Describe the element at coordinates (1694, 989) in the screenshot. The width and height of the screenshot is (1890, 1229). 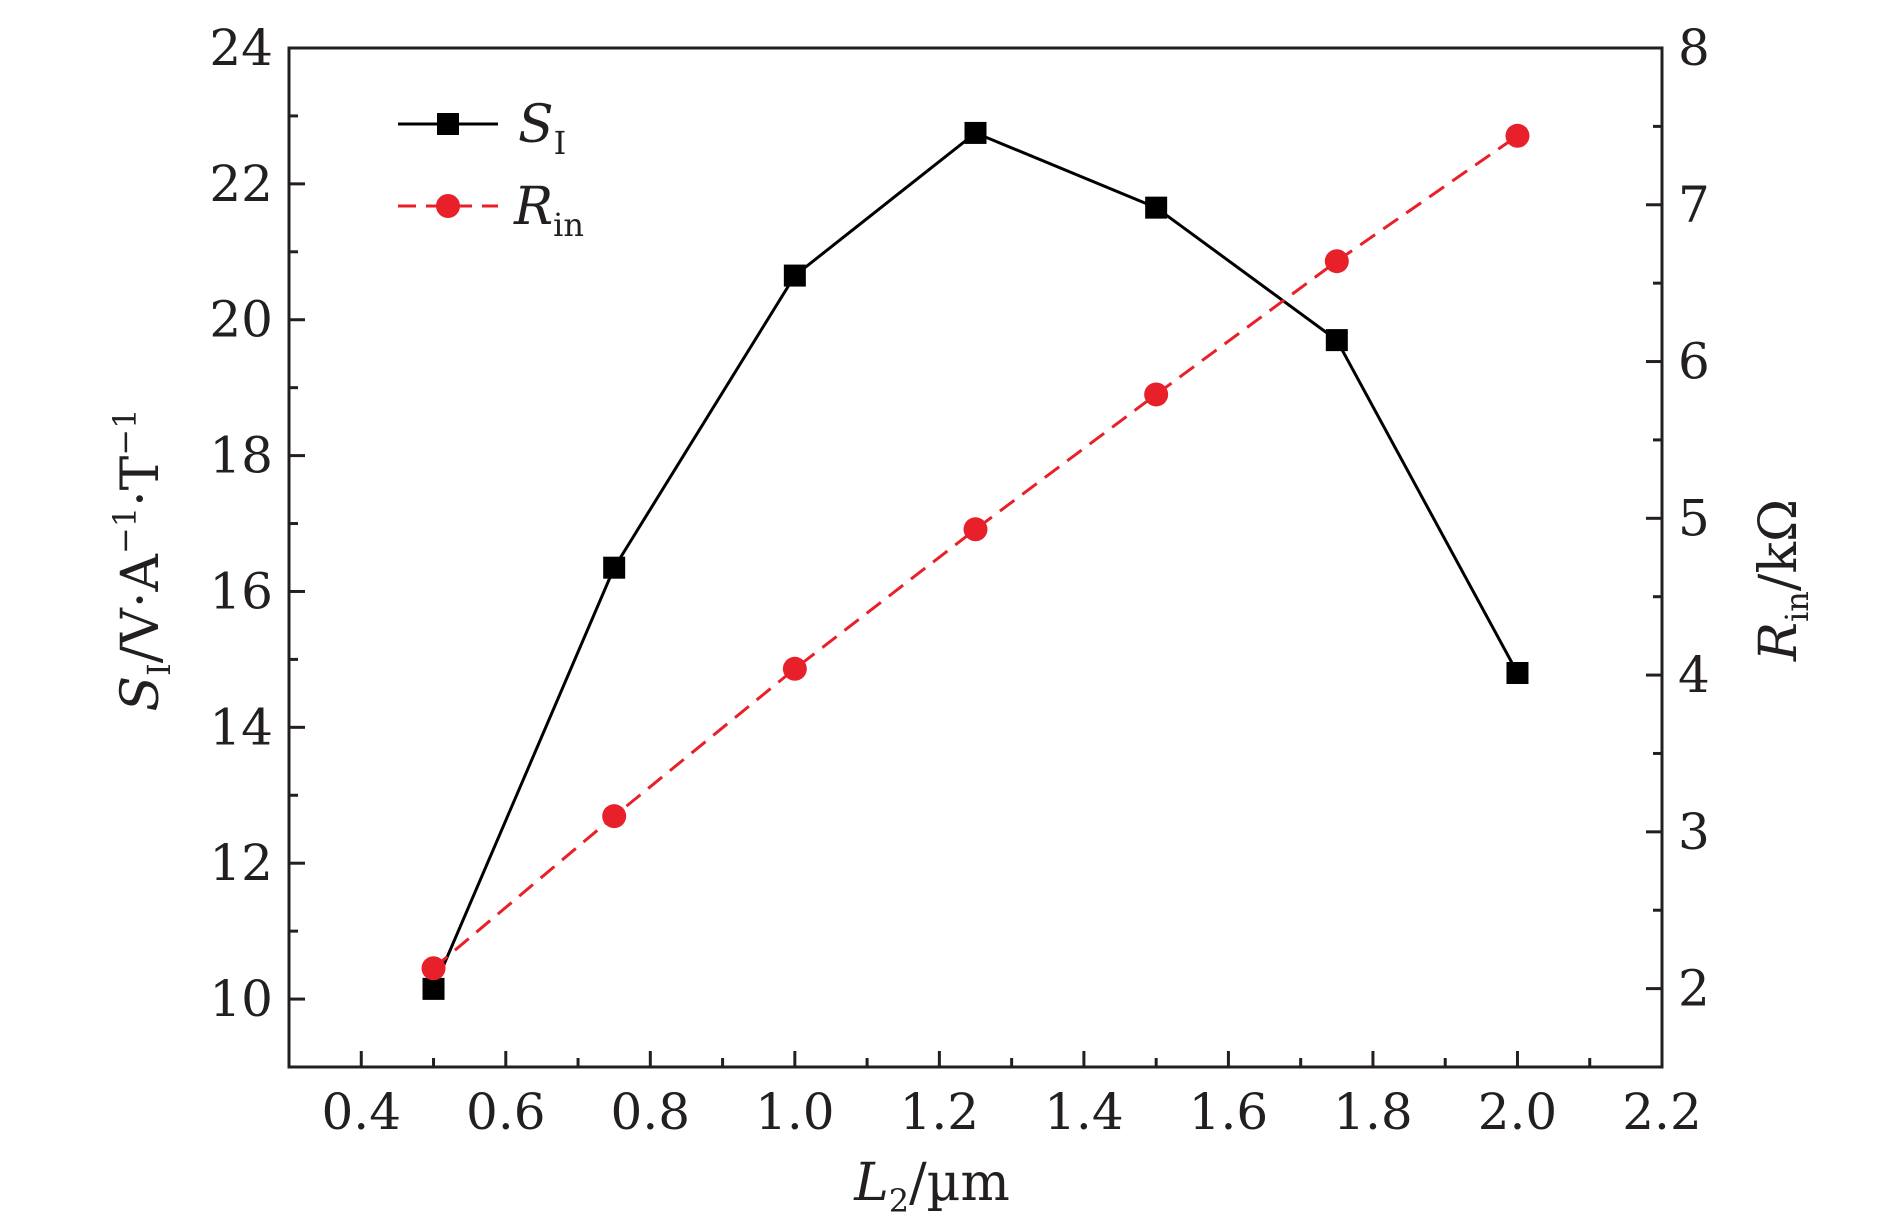
I see `right-tick-label: 2` at that location.